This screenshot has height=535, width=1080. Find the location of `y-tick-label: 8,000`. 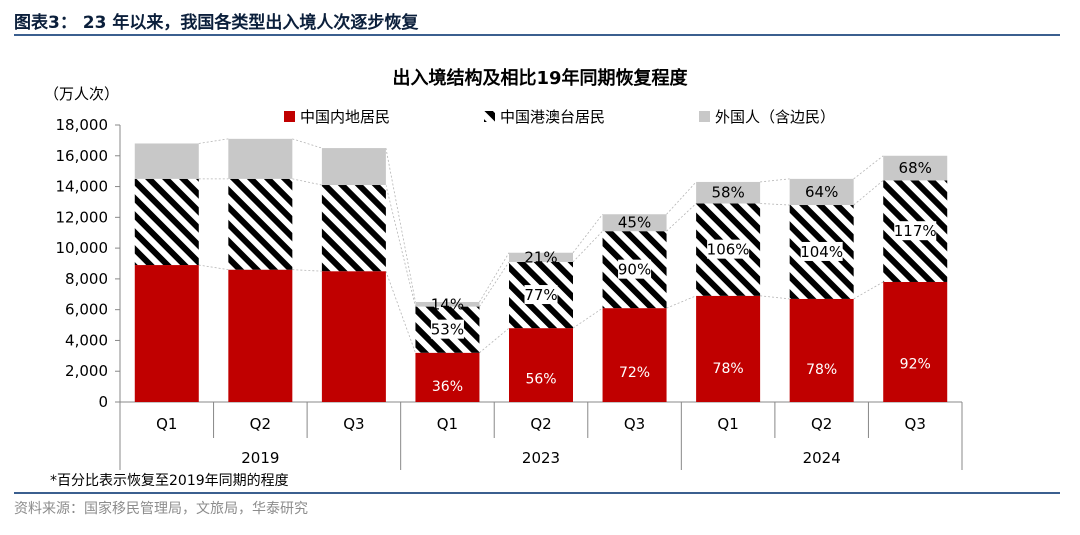

y-tick-label: 8,000 is located at coordinates (86, 279).